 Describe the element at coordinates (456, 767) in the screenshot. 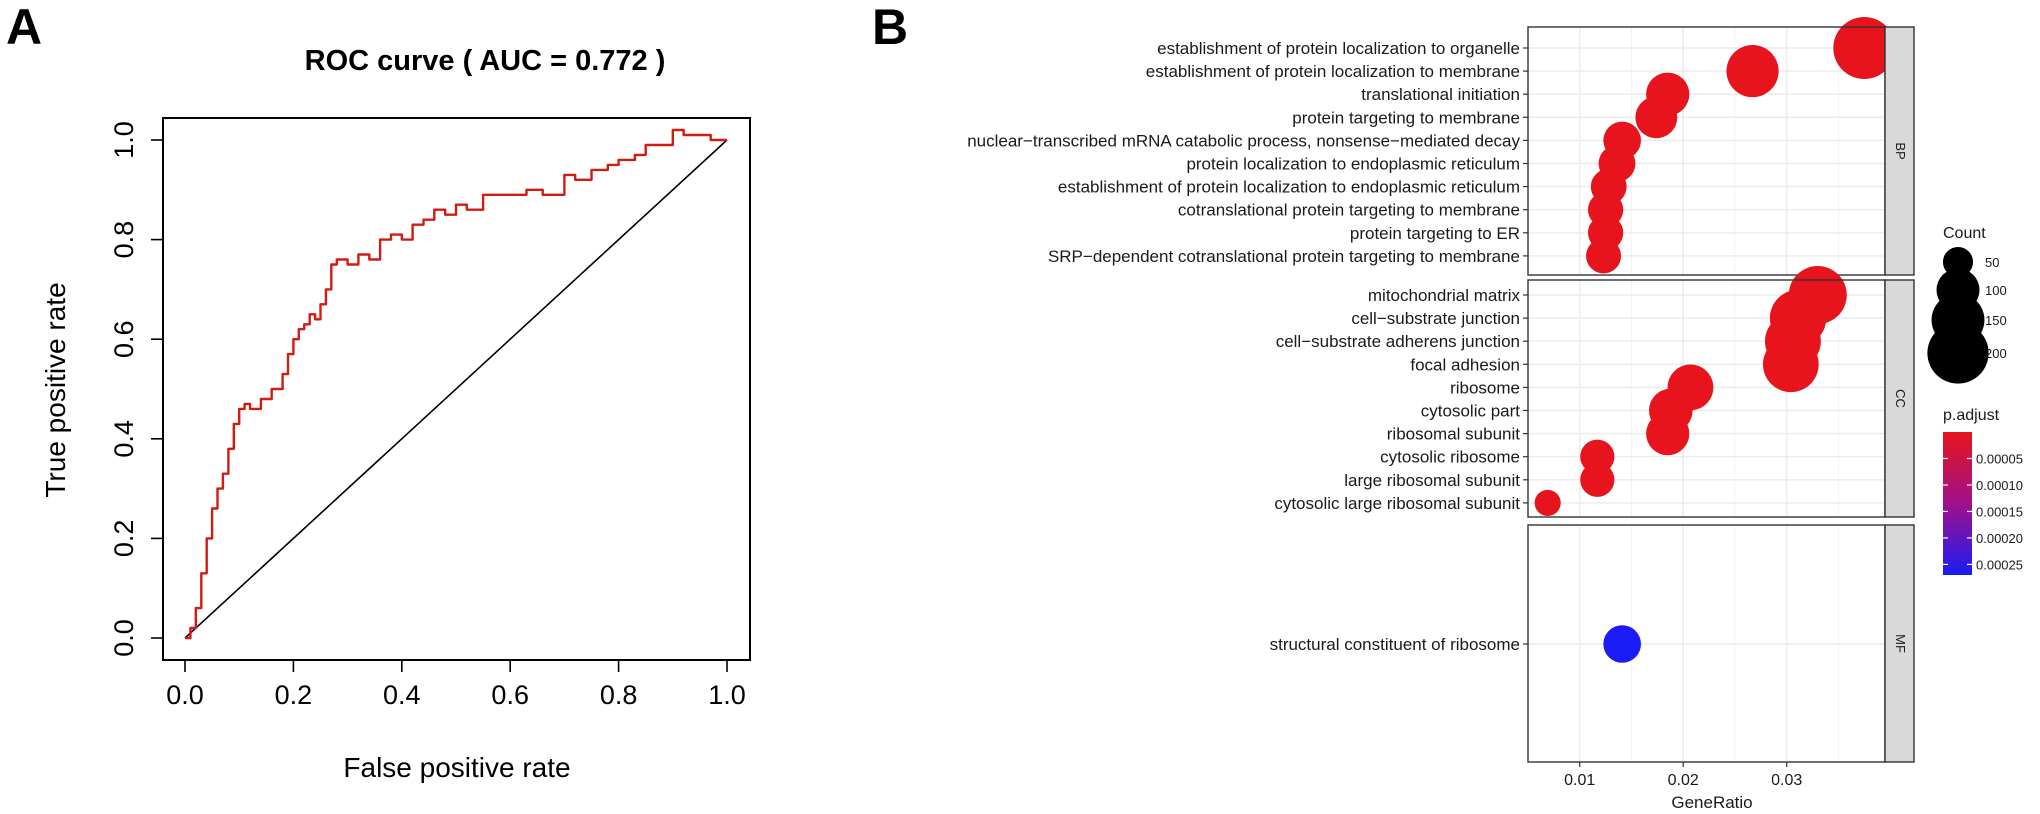

I see `roc-x-axis-label: False positive rate` at that location.